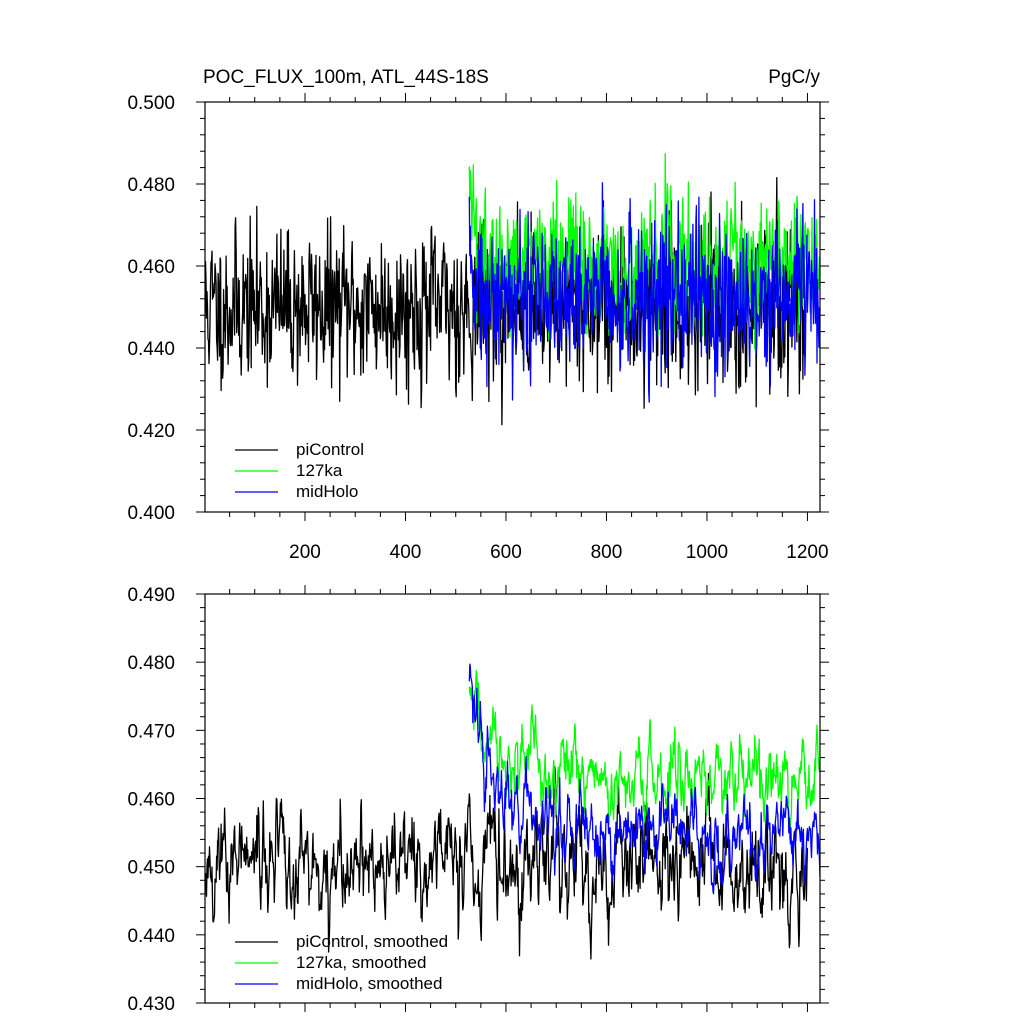 The image size is (1024, 1024). What do you see at coordinates (346, 77) in the screenshot?
I see `chart-title: POC_FLUX_100m, ATL_44S-18S` at bounding box center [346, 77].